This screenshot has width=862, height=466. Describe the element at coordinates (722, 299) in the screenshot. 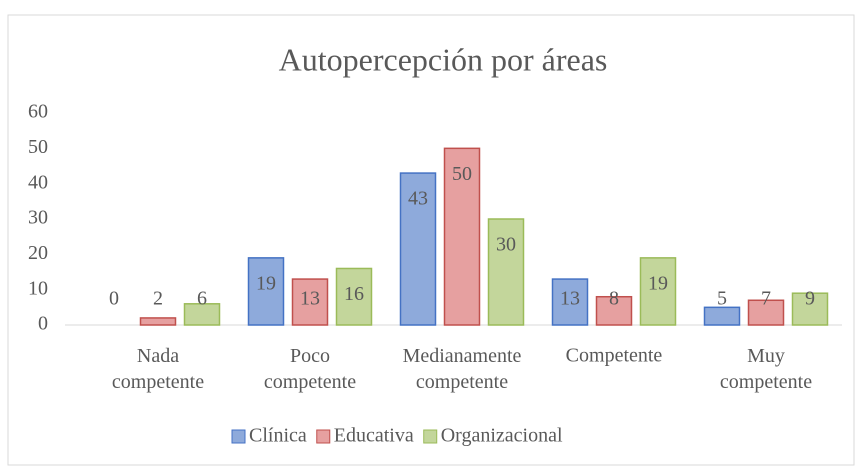

I see `data-label: 5` at that location.